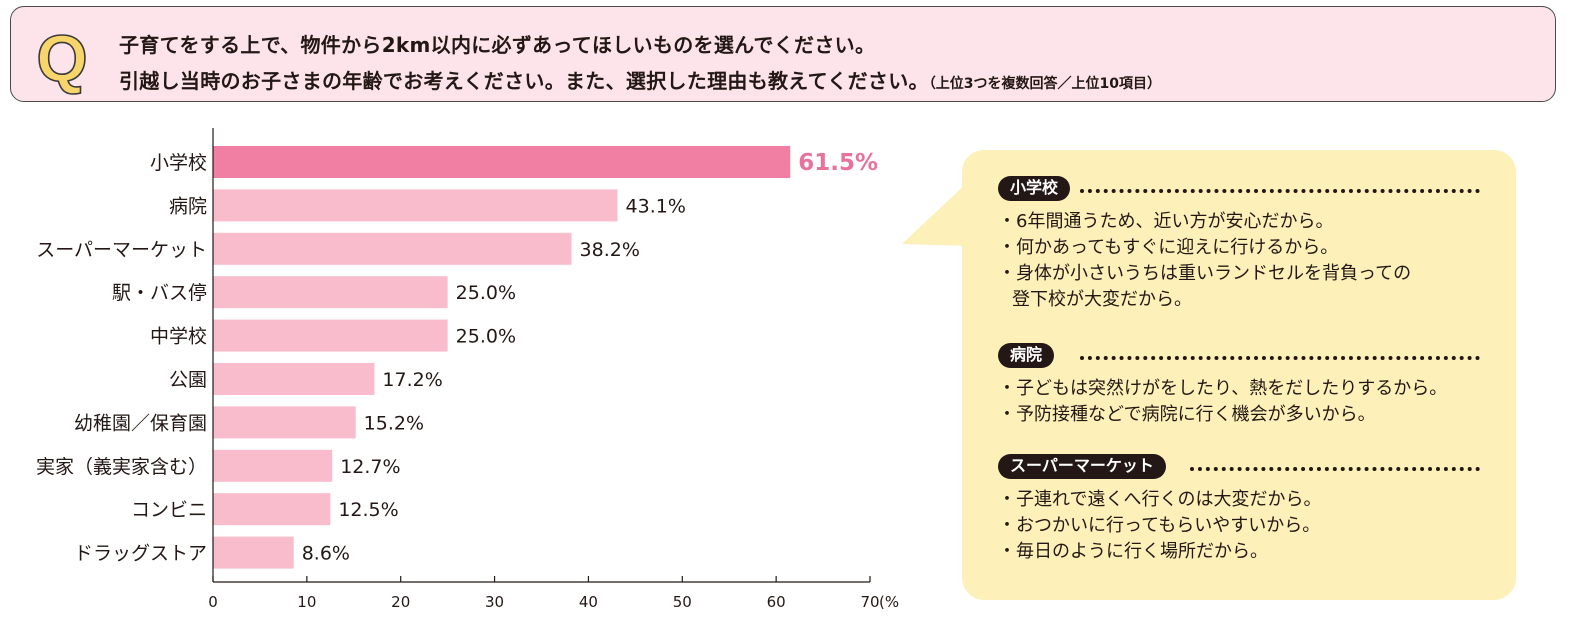 The image size is (1582, 618). Describe the element at coordinates (1026, 355) in the screenshot. I see `reason-title-hospital: 病院` at that location.